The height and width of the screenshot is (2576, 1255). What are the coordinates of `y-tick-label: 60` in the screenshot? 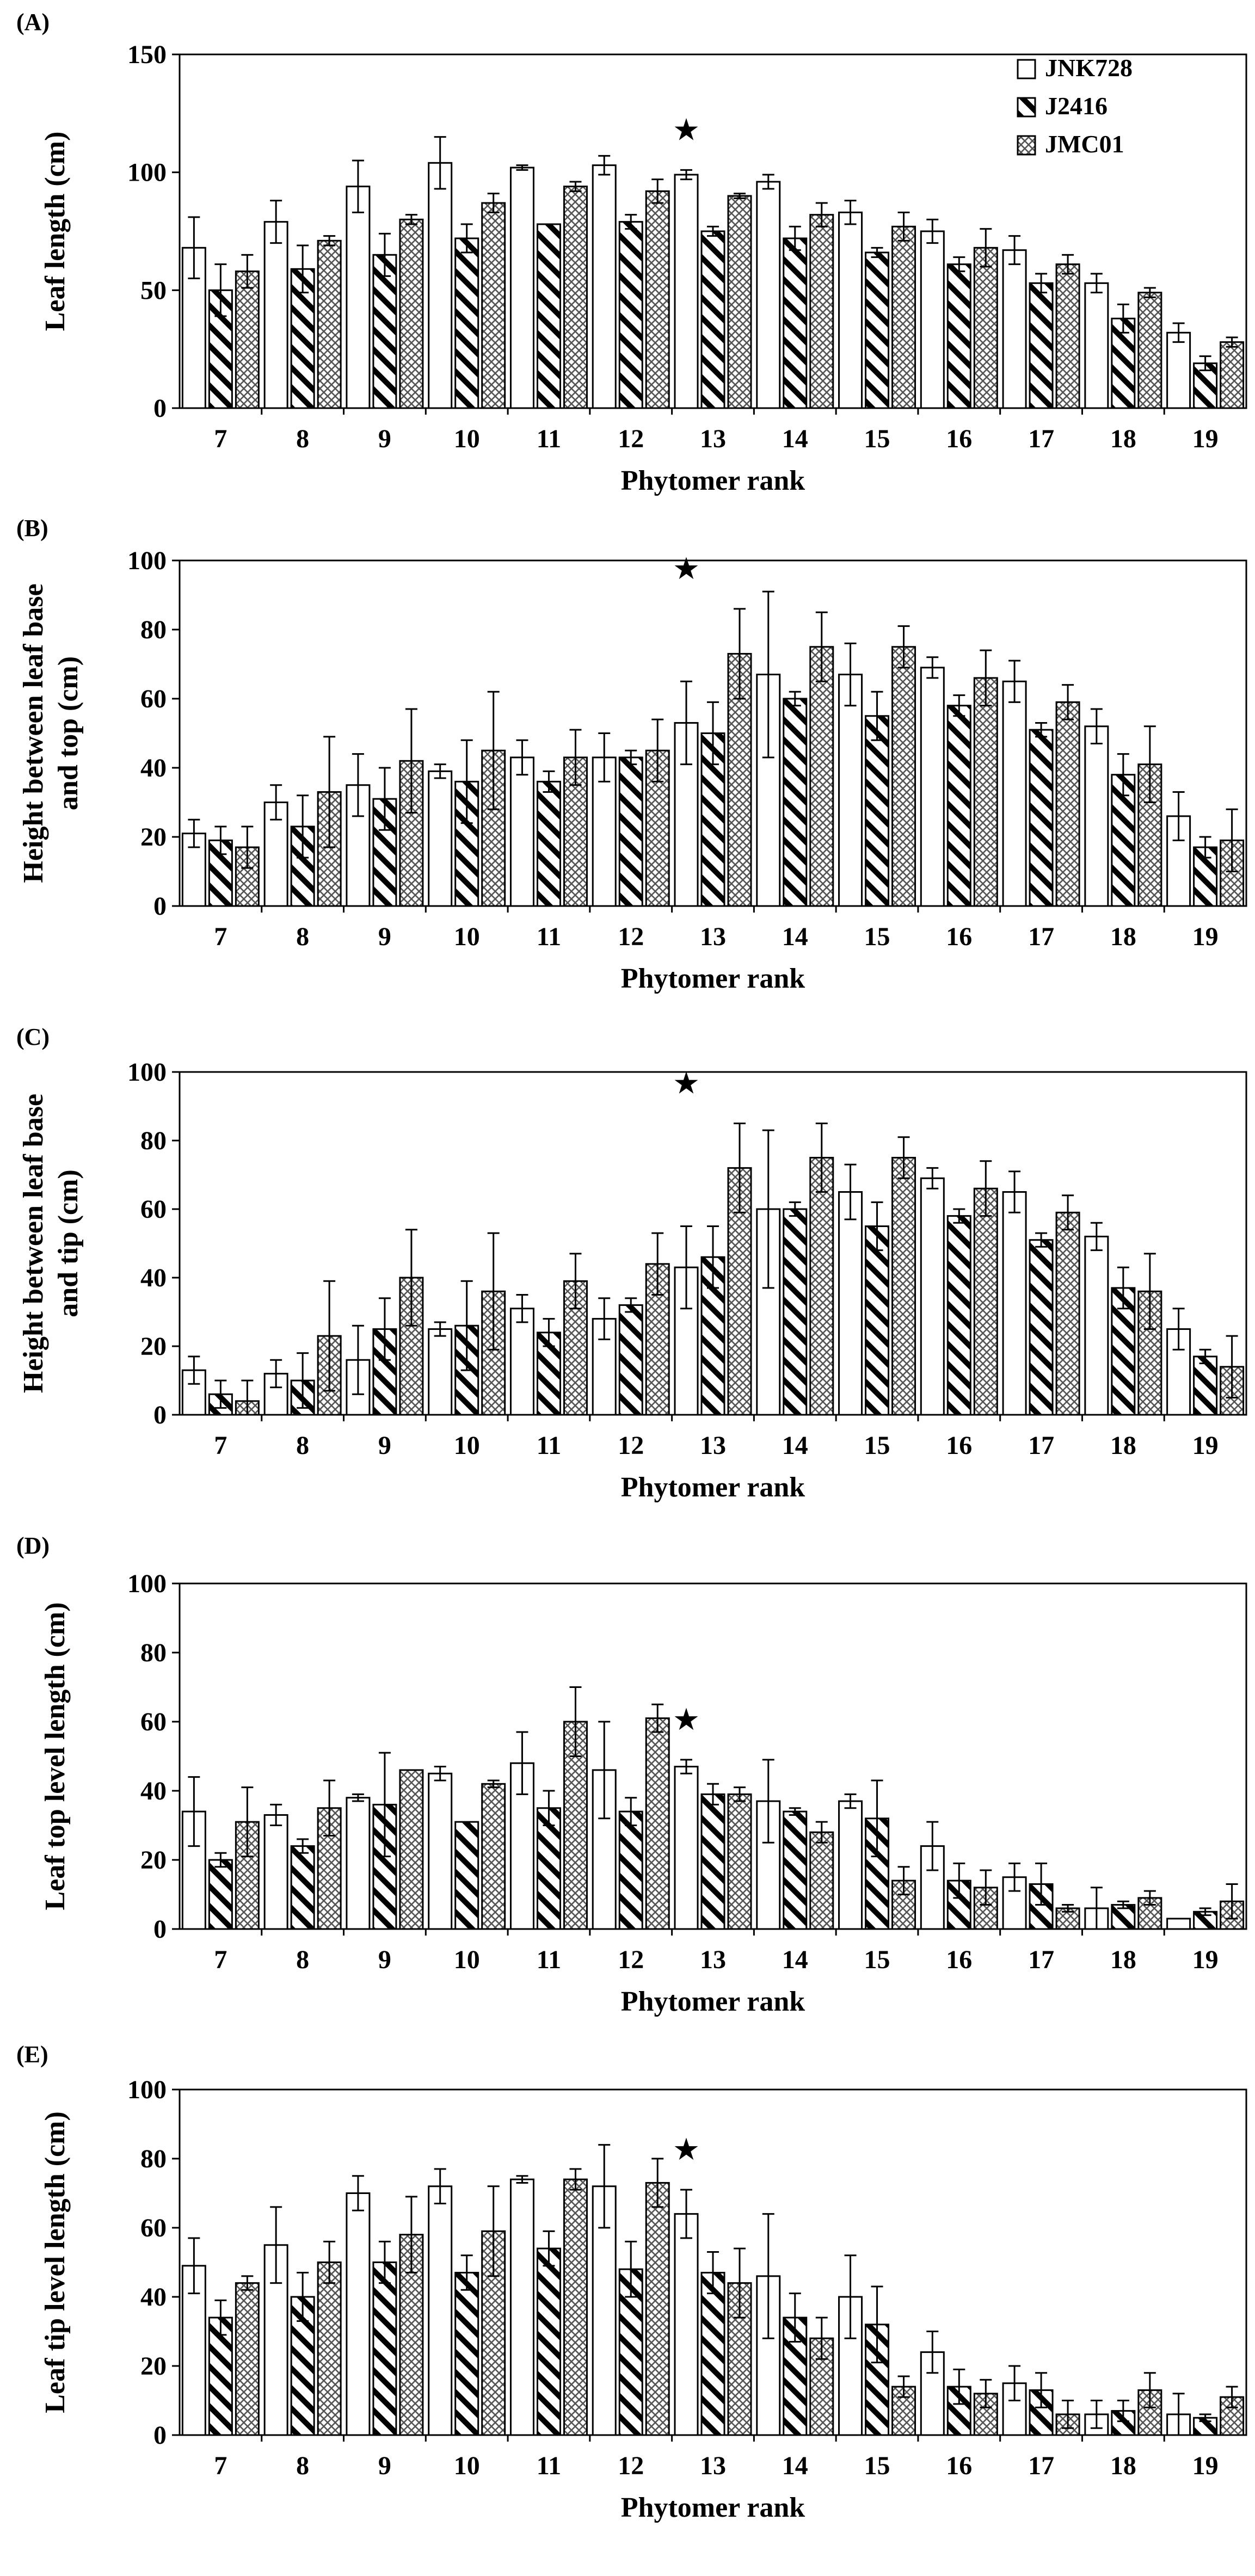 It's located at (153, 2228).